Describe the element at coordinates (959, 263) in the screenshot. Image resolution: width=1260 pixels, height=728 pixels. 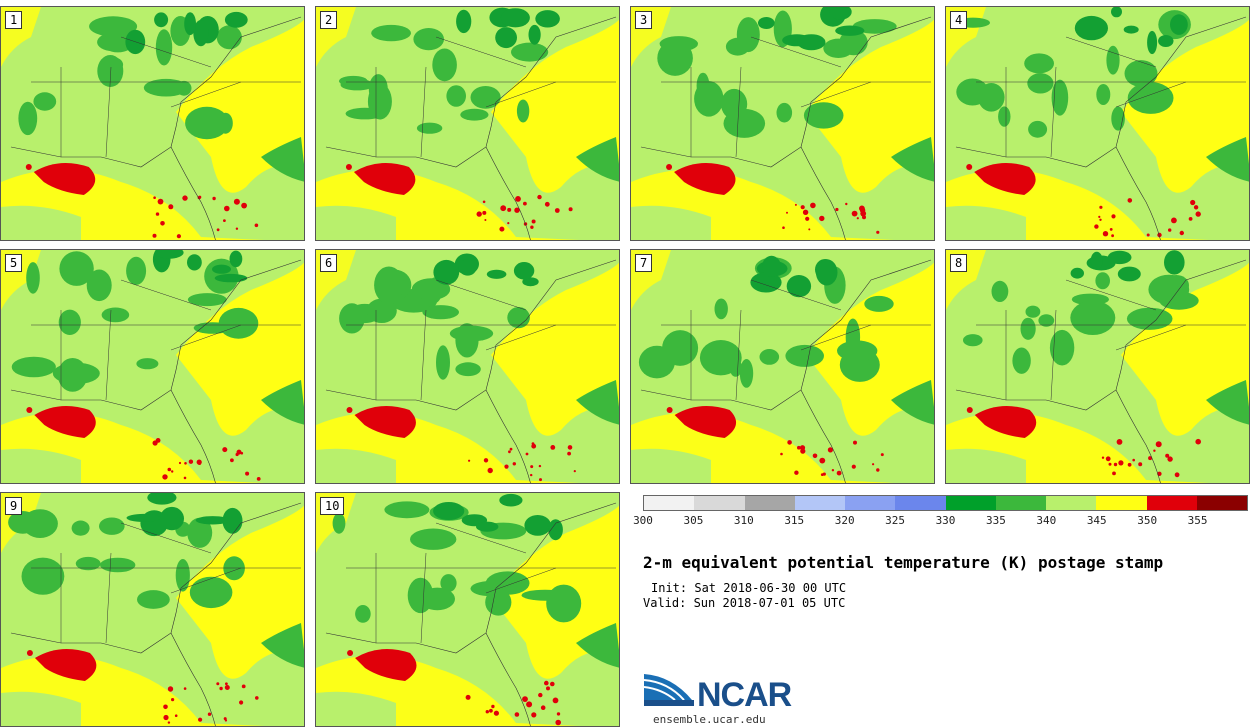
I see `member-number: 8` at that location.